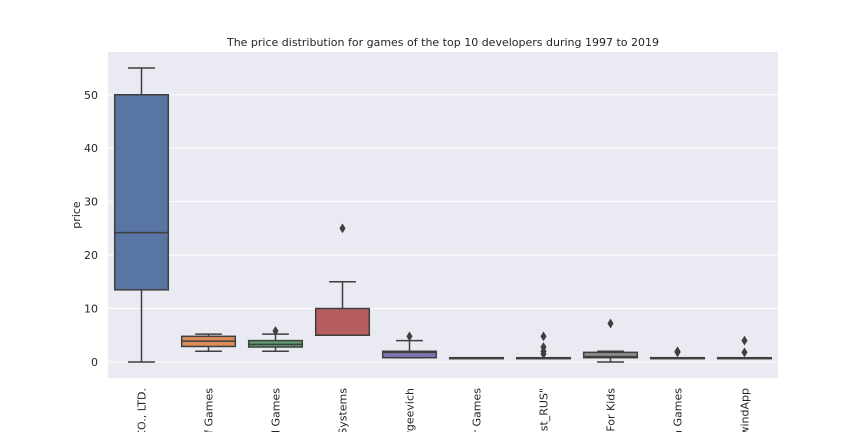 This screenshot has width=864, height=436. What do you see at coordinates (91, 202) in the screenshot?
I see `y-tick-label-30: 30` at bounding box center [91, 202].